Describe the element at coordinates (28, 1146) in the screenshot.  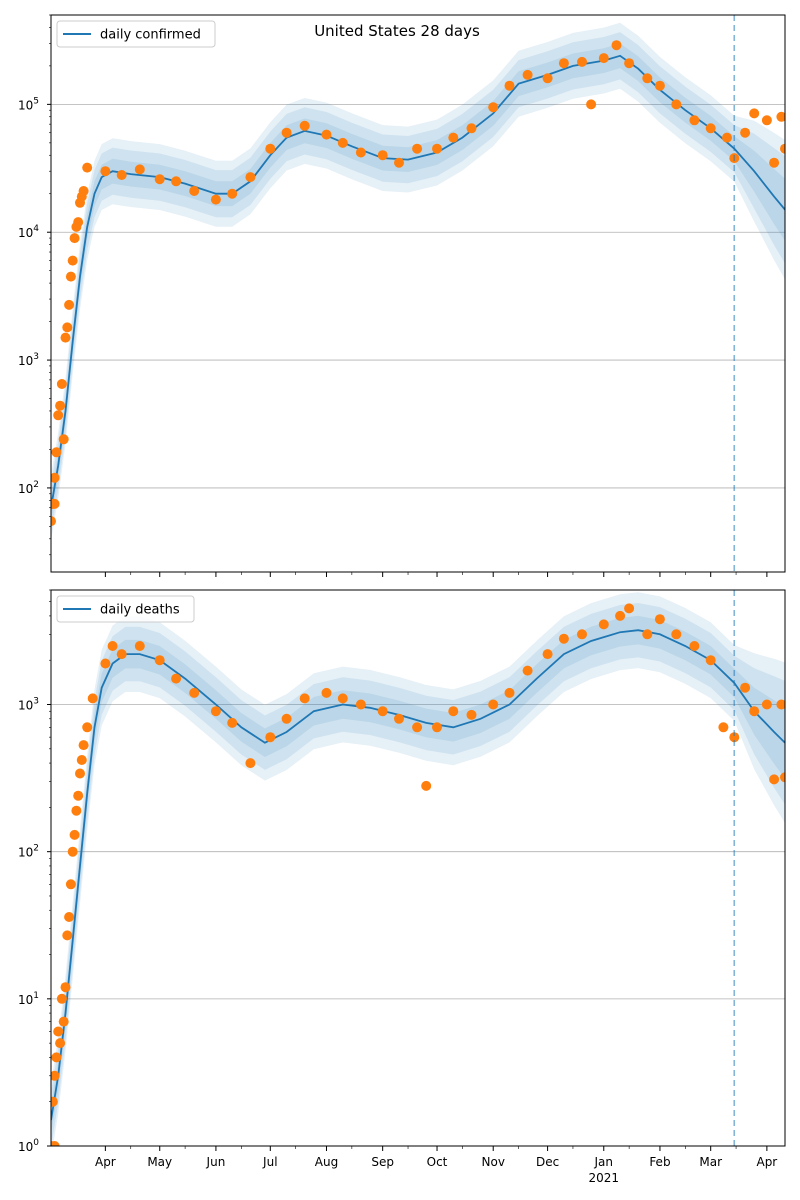
I see `y-tick-label: 10⁰` at that location.